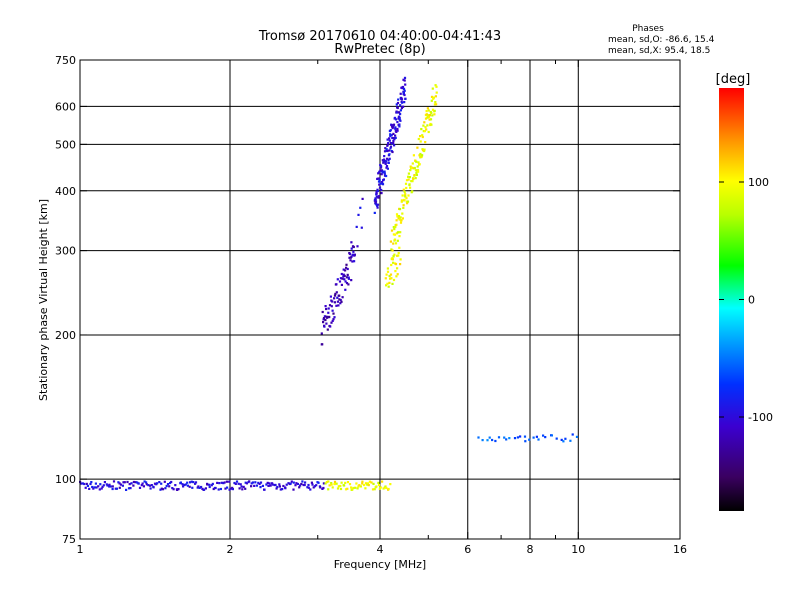  Describe the element at coordinates (65, 479) in the screenshot. I see `y-tick-label: 100` at that location.